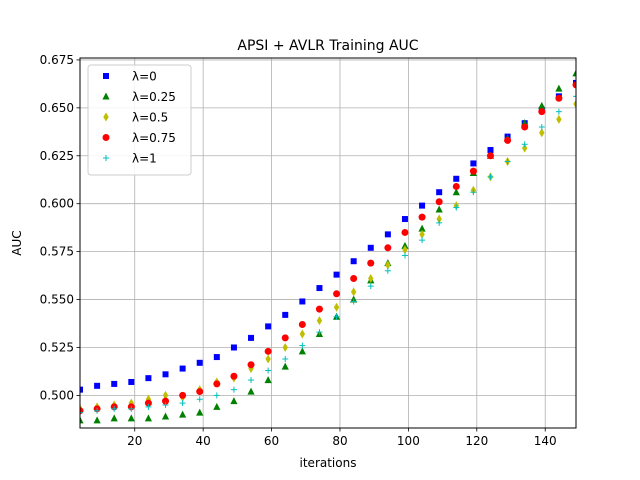 The height and width of the screenshot is (480, 640). Describe the element at coordinates (342, 438) in the screenshot. I see `x-axis: 20 40 60 80 100 120 140` at that location.